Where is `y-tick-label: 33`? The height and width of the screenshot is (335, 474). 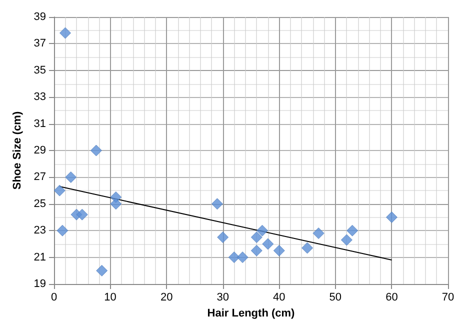
y-tick-label: 33 is located at coordinates (40, 97).